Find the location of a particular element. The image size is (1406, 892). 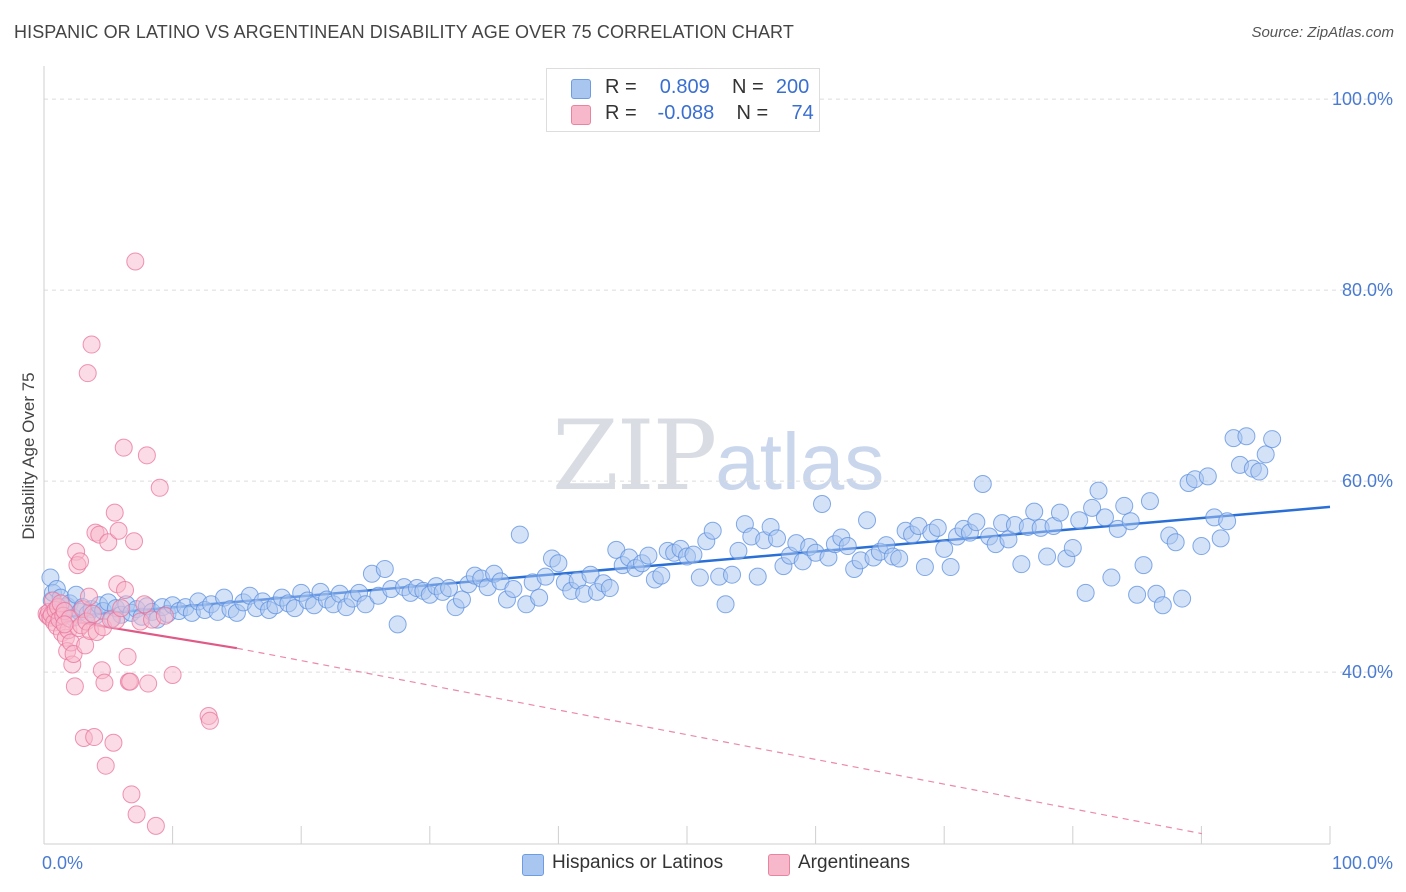

y-tick-label-0: 40.0% is located at coordinates (1367, 672).